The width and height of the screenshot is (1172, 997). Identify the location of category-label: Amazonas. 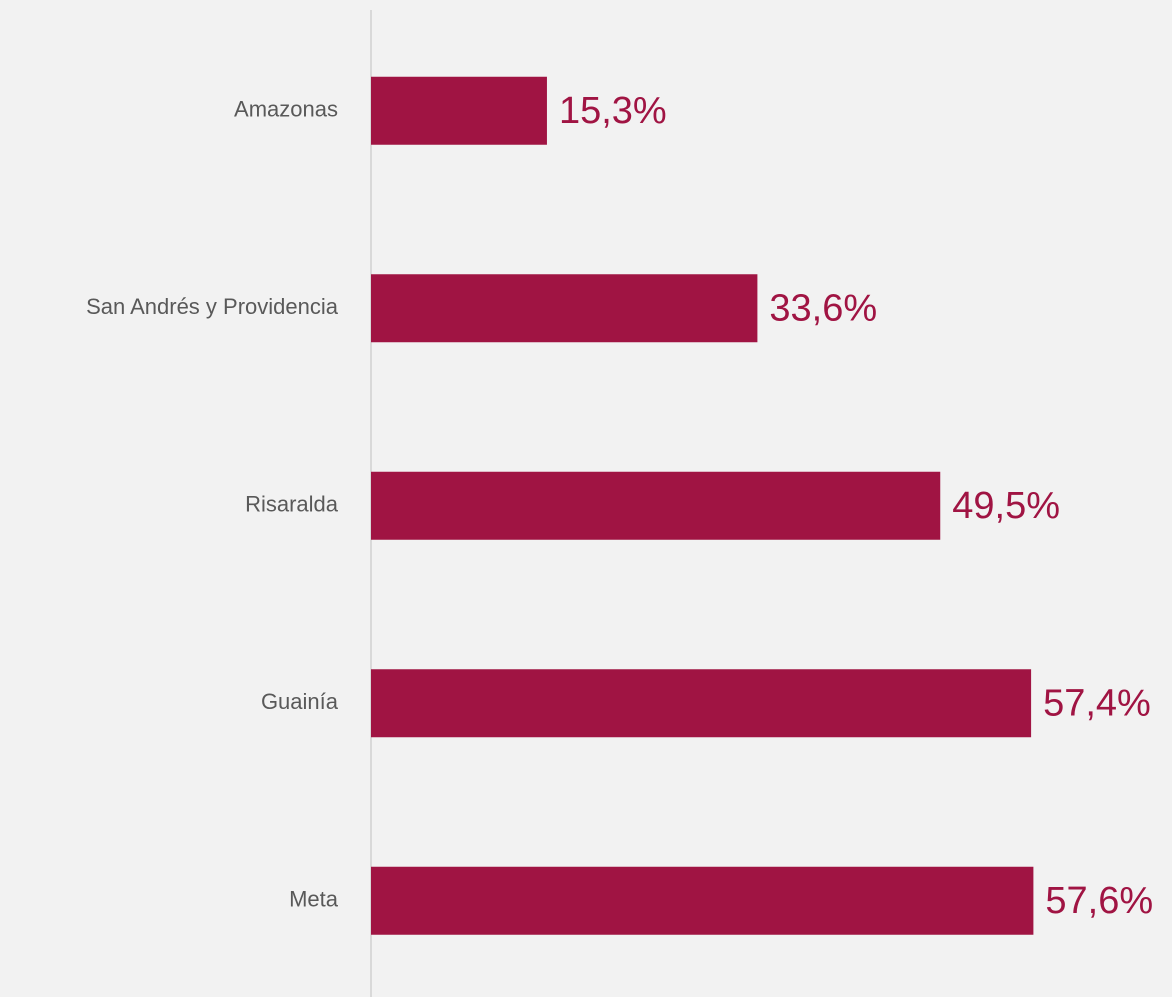
(286, 109).